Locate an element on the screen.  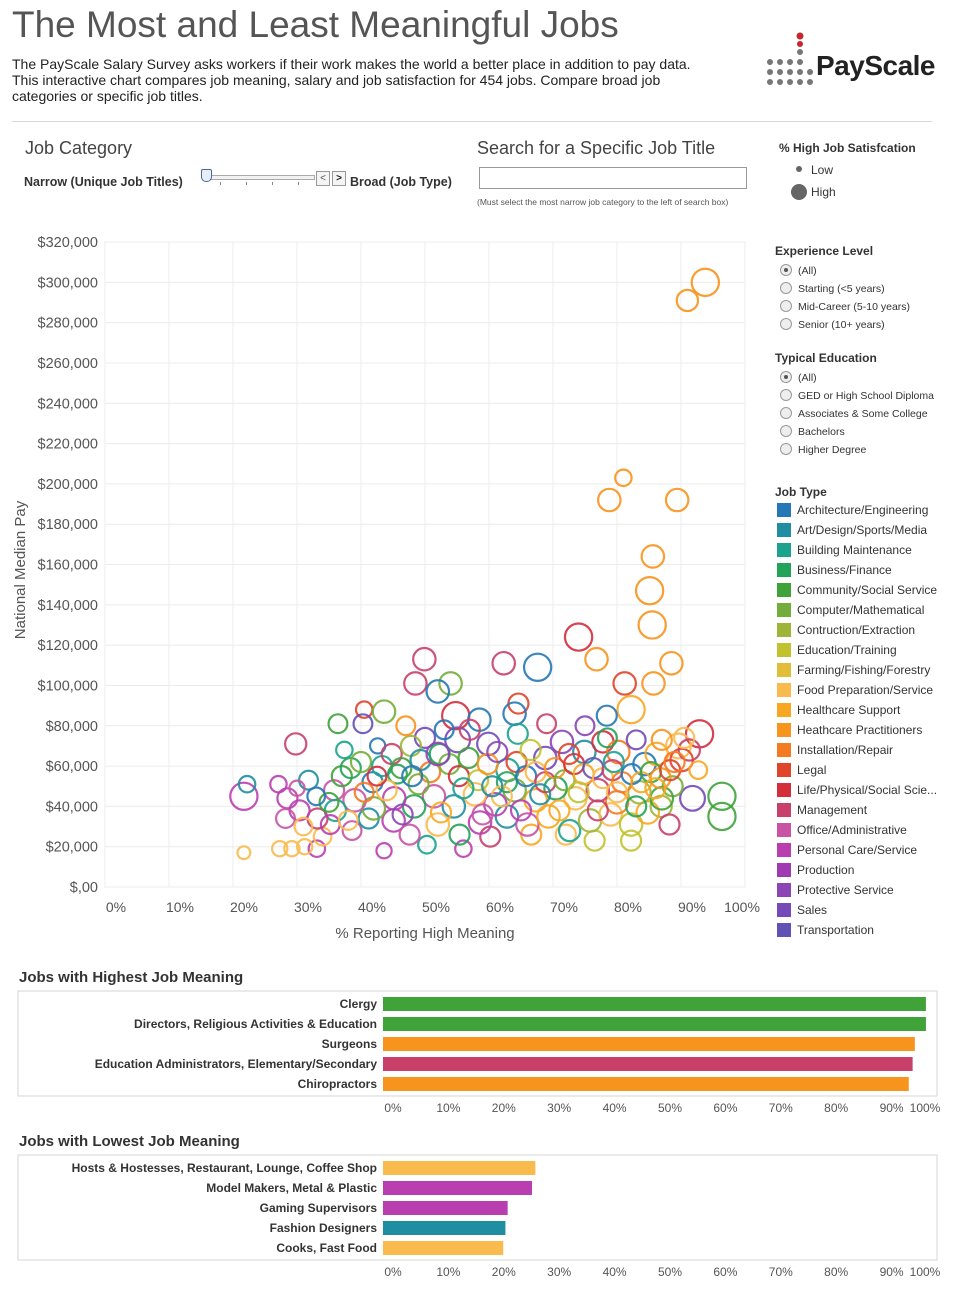
bar-x-tick-label: 10% is located at coordinates (448, 1108).